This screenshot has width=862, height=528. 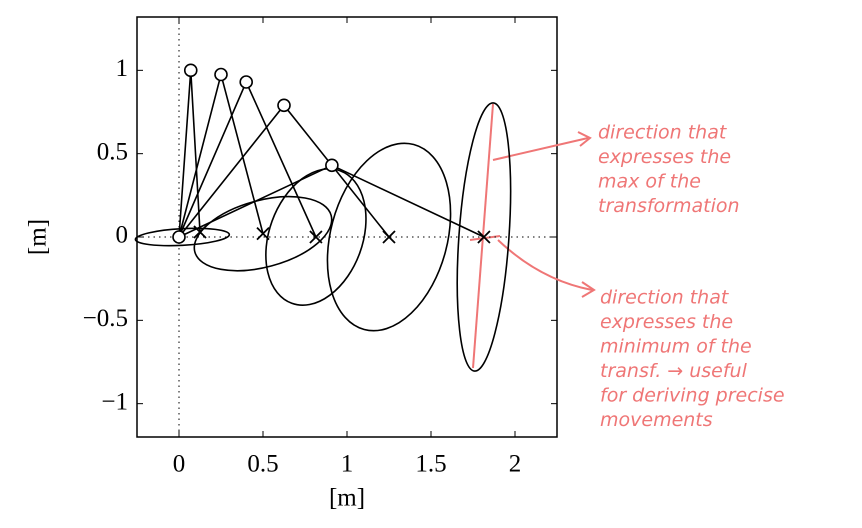 What do you see at coordinates (676, 347) in the screenshot?
I see `annotation-line: minimum of the` at bounding box center [676, 347].